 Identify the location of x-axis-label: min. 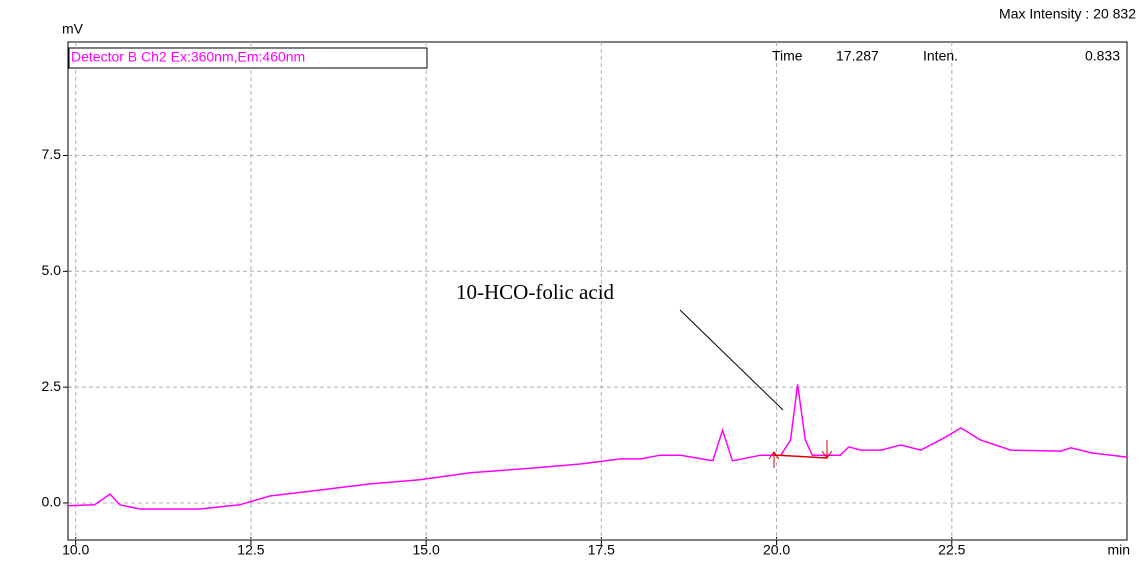
(1118, 550).